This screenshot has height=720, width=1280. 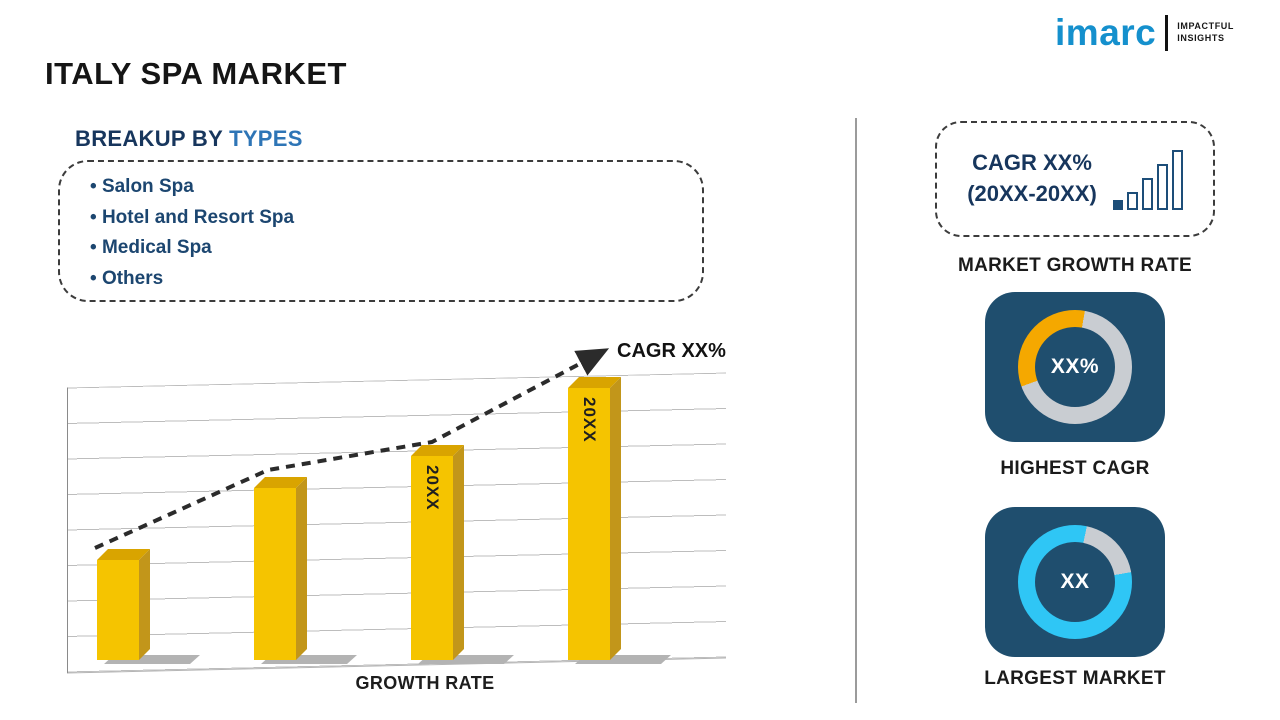 I want to click on trend-arrow, so click(x=352, y=449).